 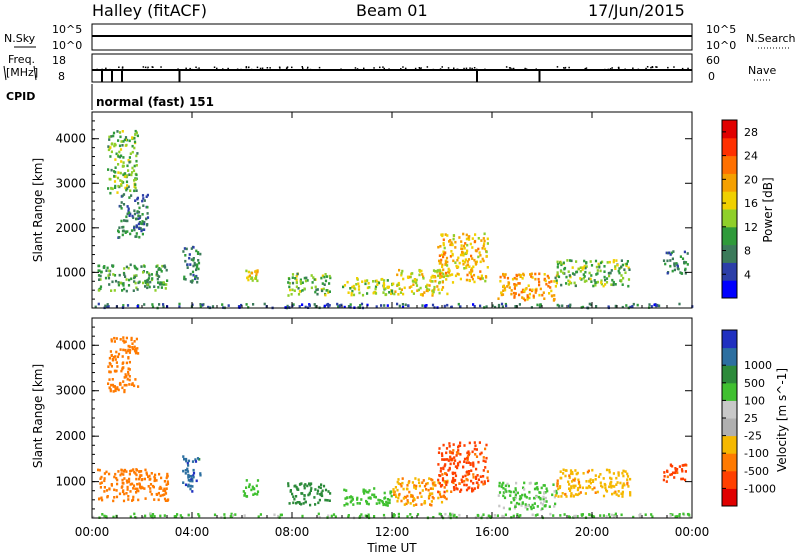 I want to click on colorbar-swatch, so click(x=729, y=356).